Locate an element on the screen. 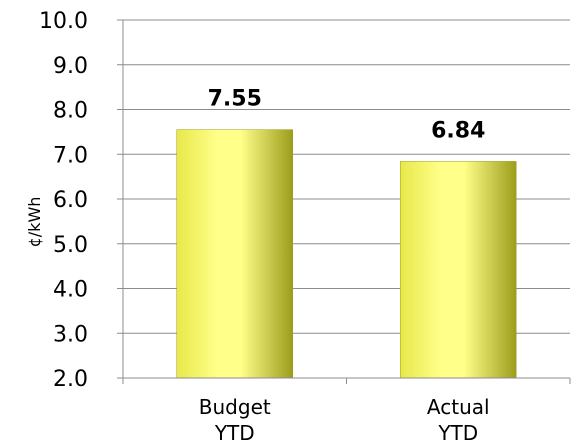  x-category-label: Actual YTD is located at coordinates (458, 420).